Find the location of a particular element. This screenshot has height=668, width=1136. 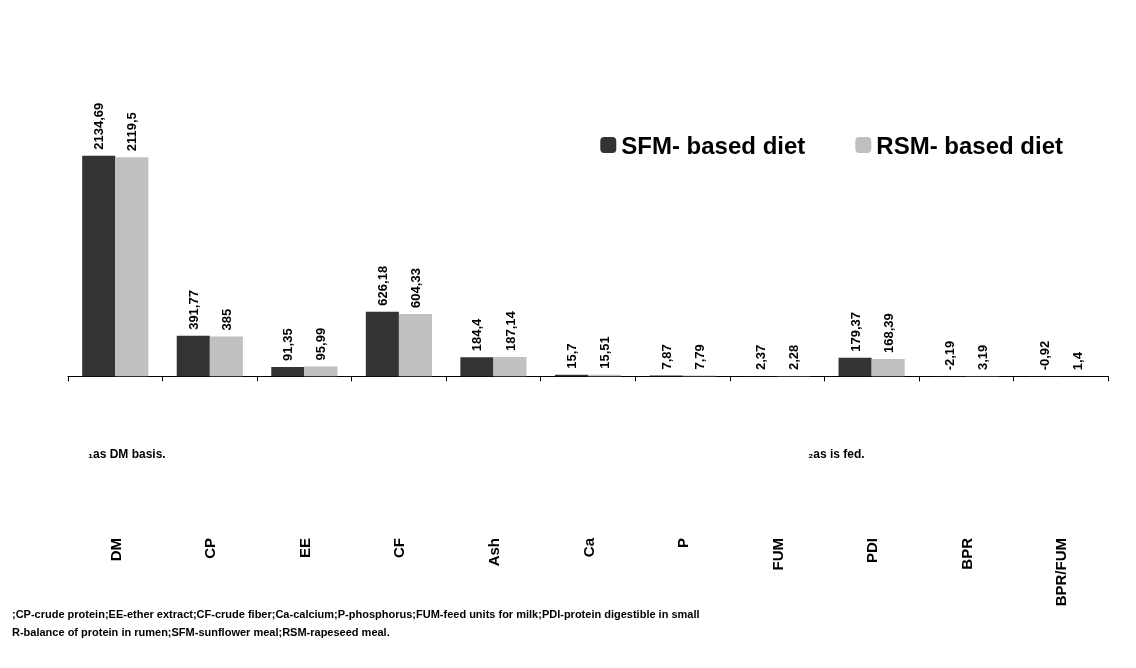

data-label: 385 is located at coordinates (226, 319).